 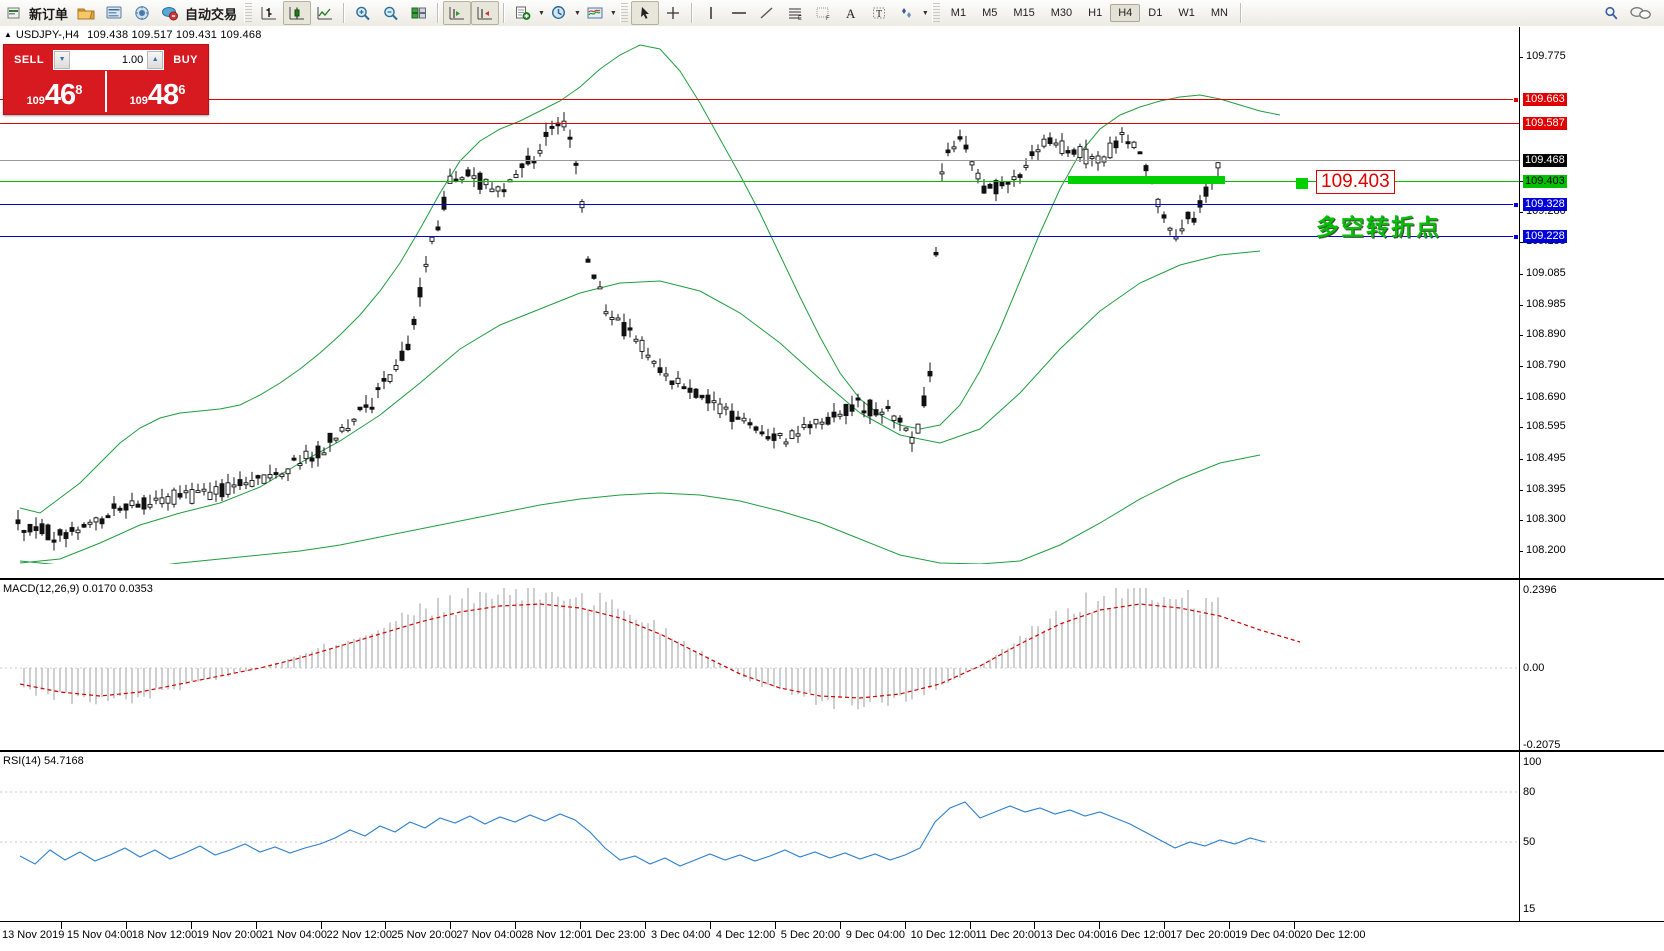 What do you see at coordinates (613, 13) in the screenshot?
I see `templates-dropdown-icon: ▼` at bounding box center [613, 13].